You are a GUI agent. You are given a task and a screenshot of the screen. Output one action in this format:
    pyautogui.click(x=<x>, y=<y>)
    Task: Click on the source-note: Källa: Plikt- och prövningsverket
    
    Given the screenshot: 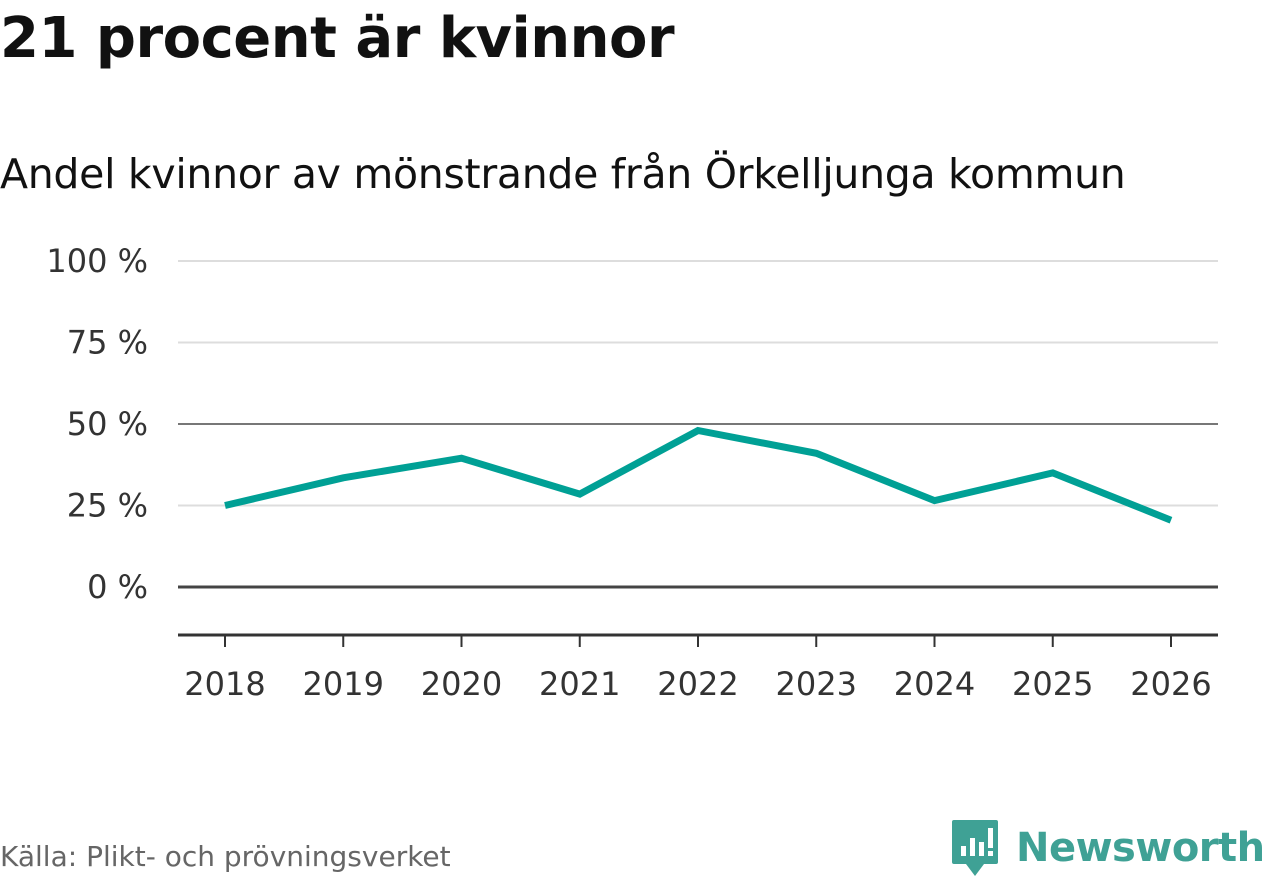 What is the action you would take?
    pyautogui.click(x=225, y=856)
    